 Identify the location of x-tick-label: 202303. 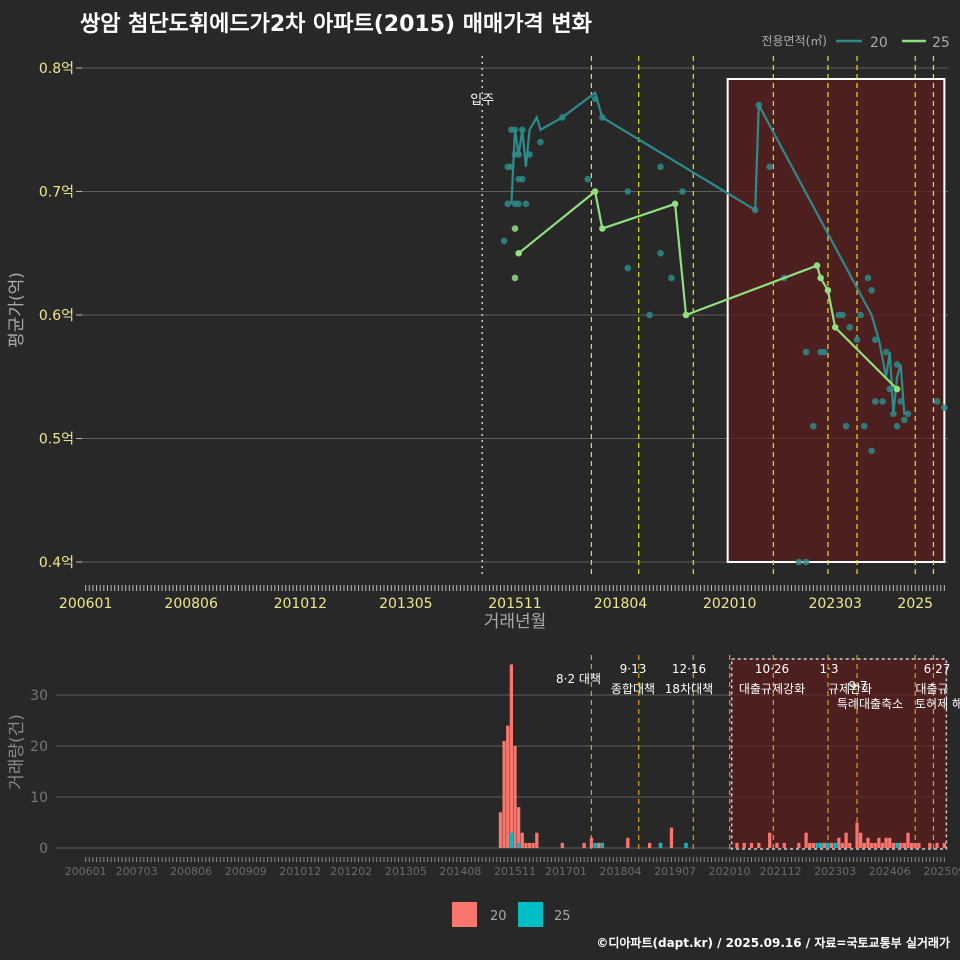
(835, 871).